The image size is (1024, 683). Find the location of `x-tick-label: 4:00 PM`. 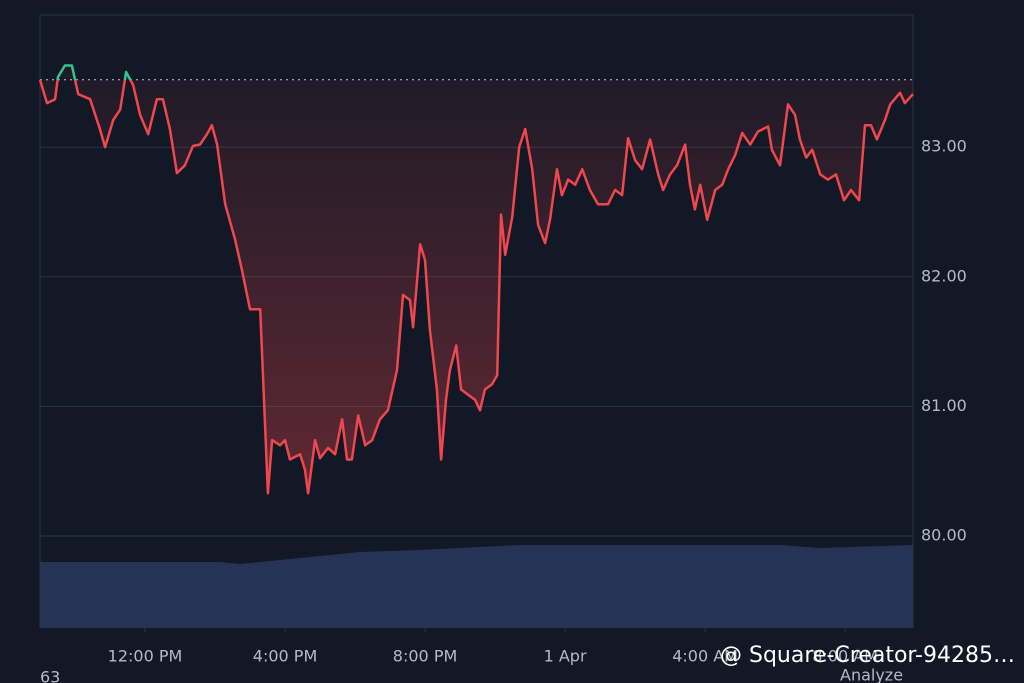

x-tick-label: 4:00 PM is located at coordinates (285, 656).